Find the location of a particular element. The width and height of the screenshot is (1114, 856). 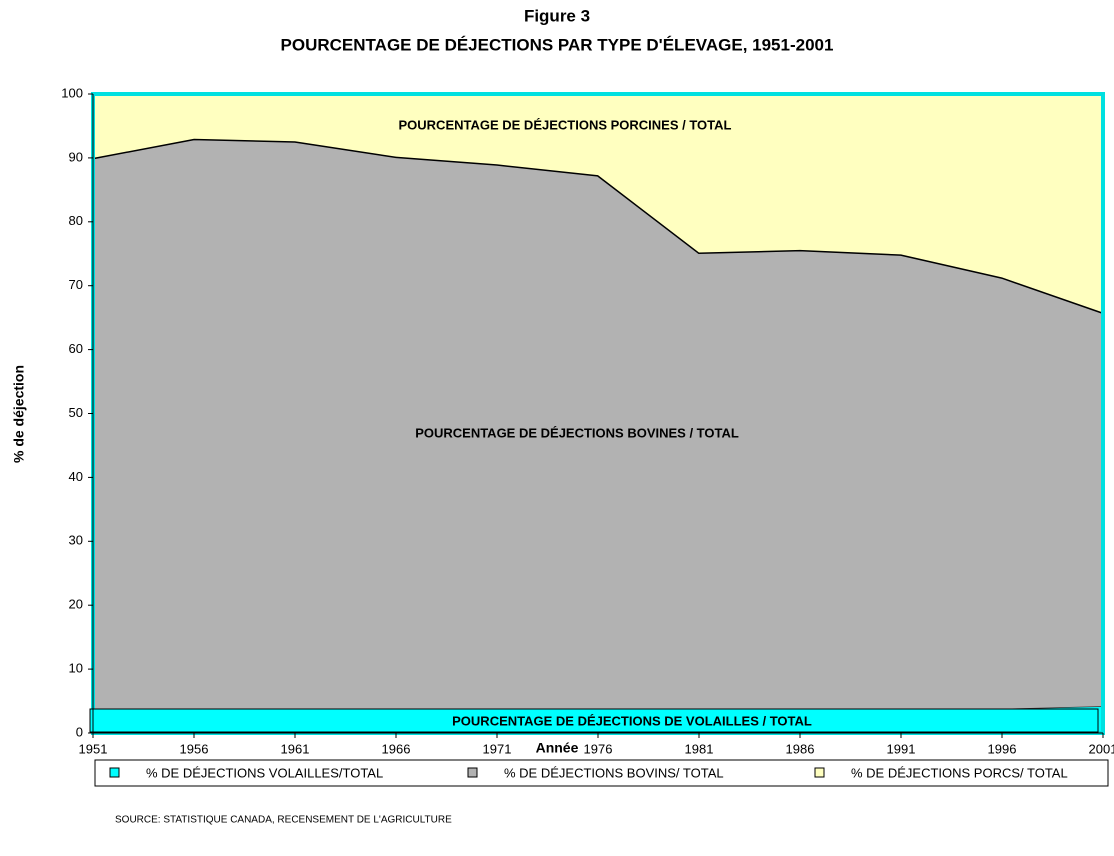

y-tick-label: 30 is located at coordinates (76, 540).